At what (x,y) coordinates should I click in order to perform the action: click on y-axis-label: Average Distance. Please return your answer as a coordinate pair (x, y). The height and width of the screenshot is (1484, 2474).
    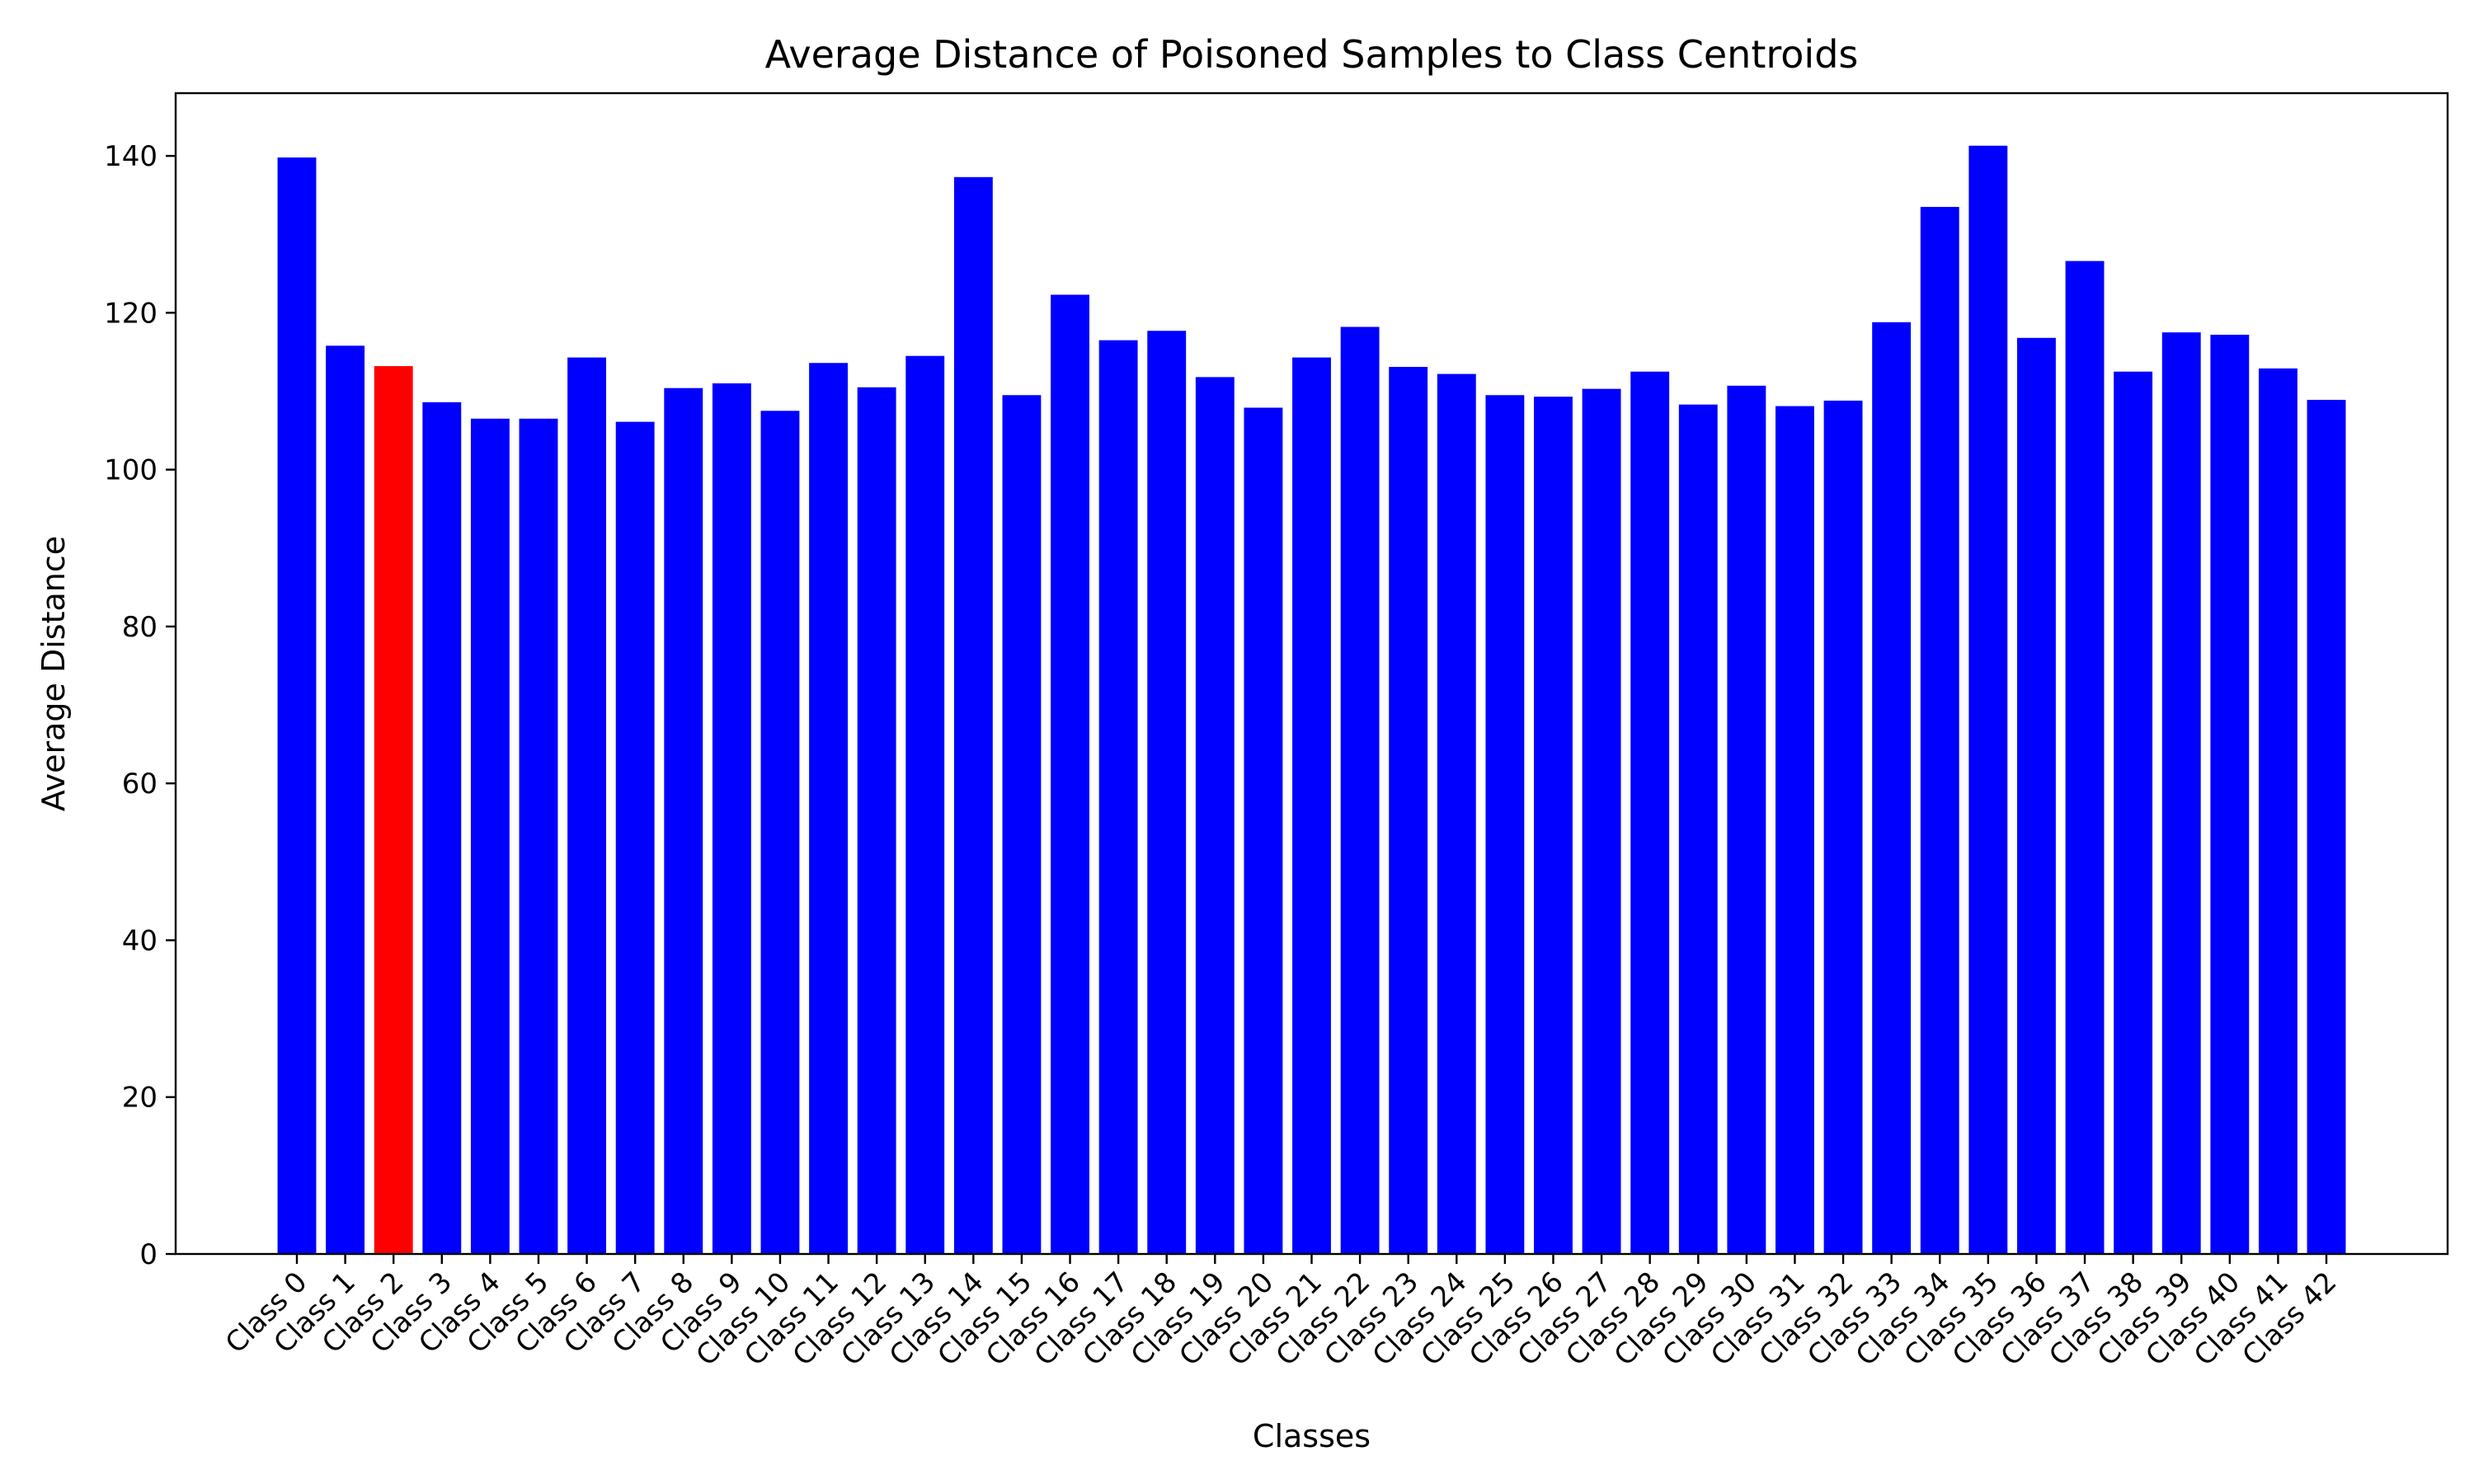
    Looking at the image, I should click on (53, 673).